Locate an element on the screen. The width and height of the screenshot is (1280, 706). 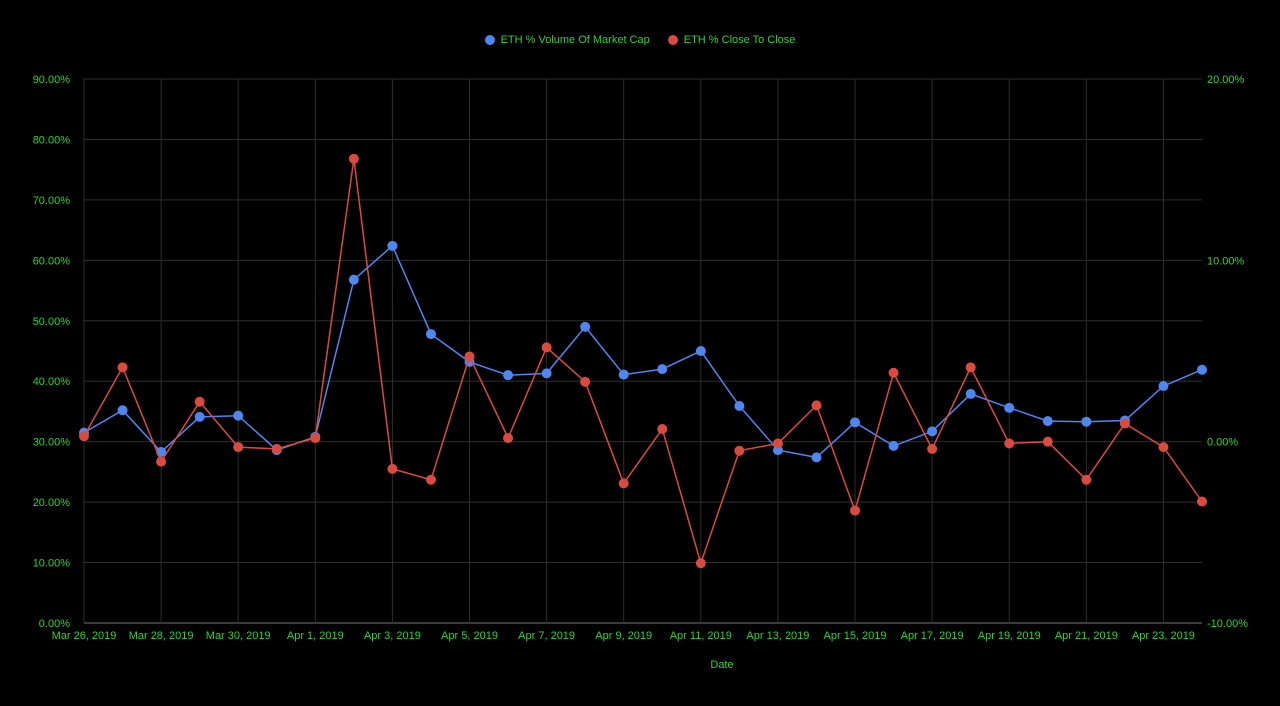
x-tick-label: Apr 17, 2019 is located at coordinates (932, 636).